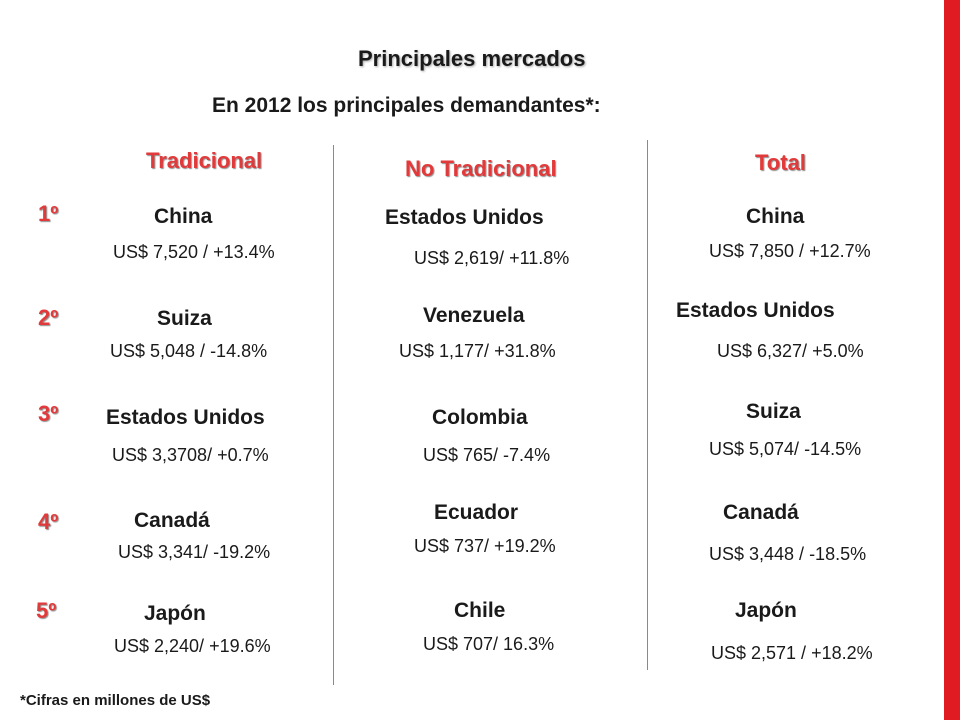 Image resolution: width=960 pixels, height=720 pixels. What do you see at coordinates (792, 653) in the screenshot?
I see `total-value-5: US$ 2,571 / +18.2%` at bounding box center [792, 653].